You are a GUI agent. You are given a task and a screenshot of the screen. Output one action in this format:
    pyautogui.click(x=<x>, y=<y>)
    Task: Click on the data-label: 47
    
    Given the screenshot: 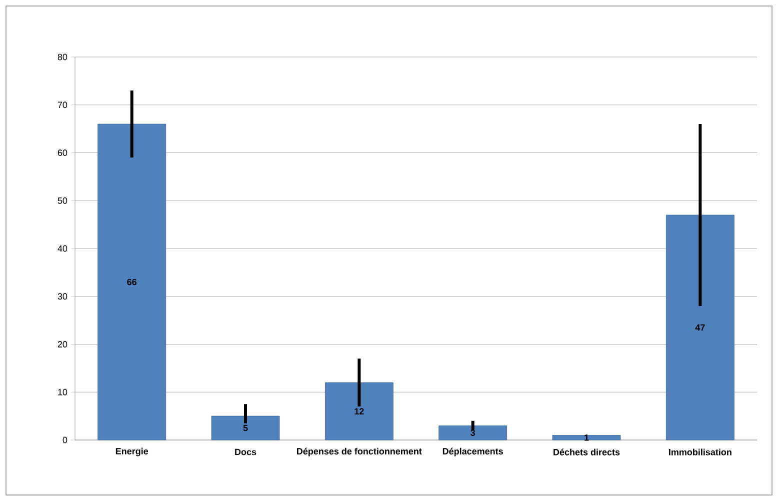 What is the action you would take?
    pyautogui.click(x=700, y=327)
    